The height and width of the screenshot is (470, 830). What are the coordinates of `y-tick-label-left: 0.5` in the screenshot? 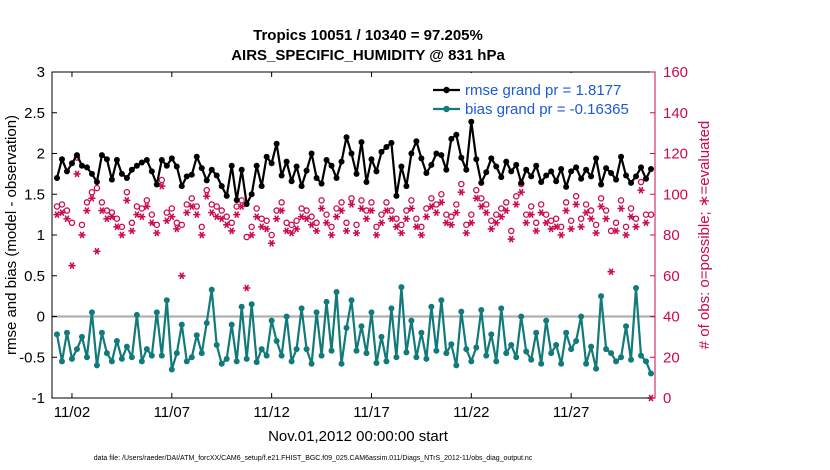 It's located at (34, 276).